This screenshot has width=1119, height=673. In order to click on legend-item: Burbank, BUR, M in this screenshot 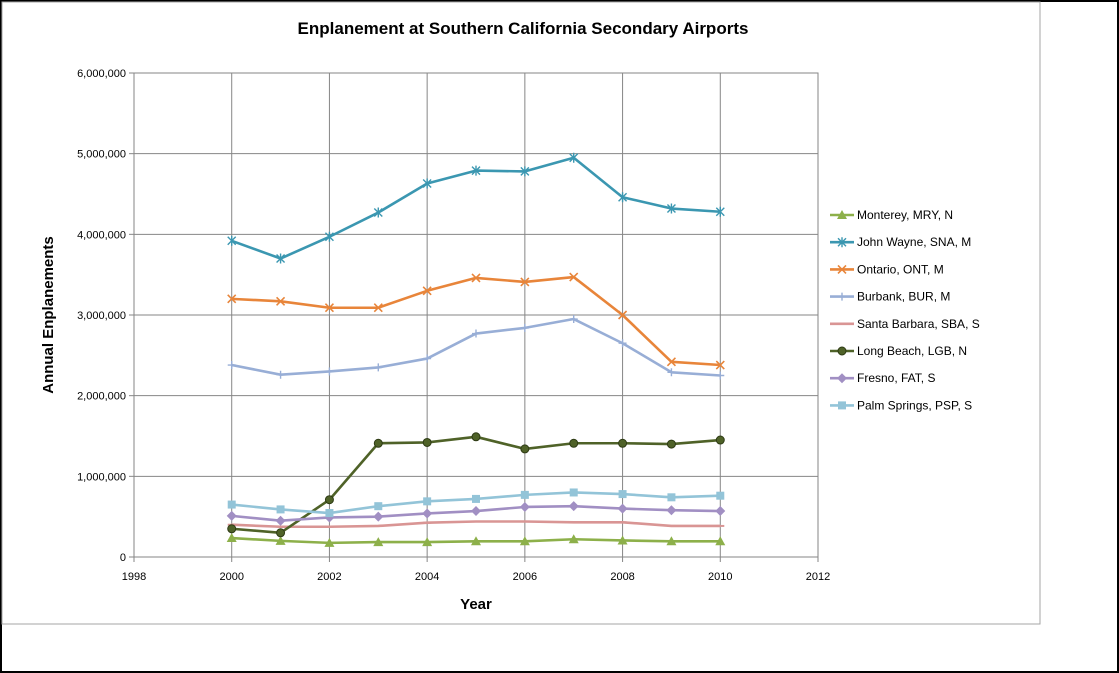, I will do `click(890, 297)`.